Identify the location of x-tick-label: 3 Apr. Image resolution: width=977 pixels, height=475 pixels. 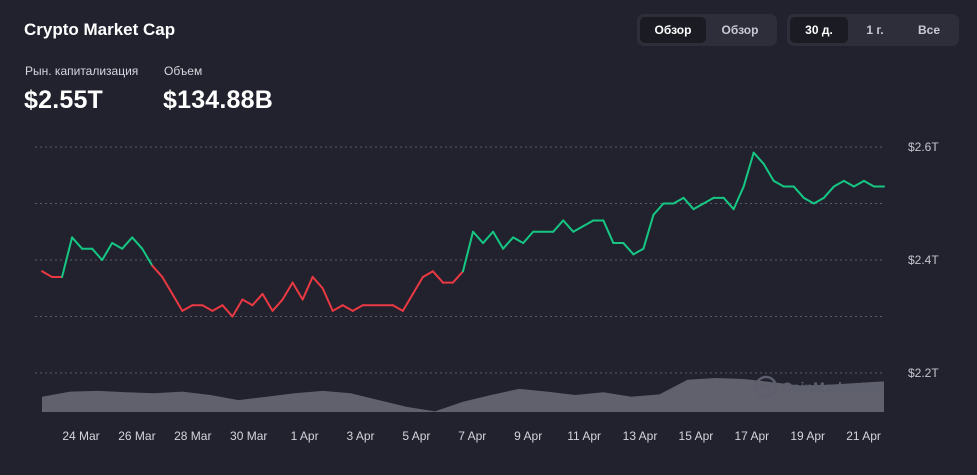
(360, 436).